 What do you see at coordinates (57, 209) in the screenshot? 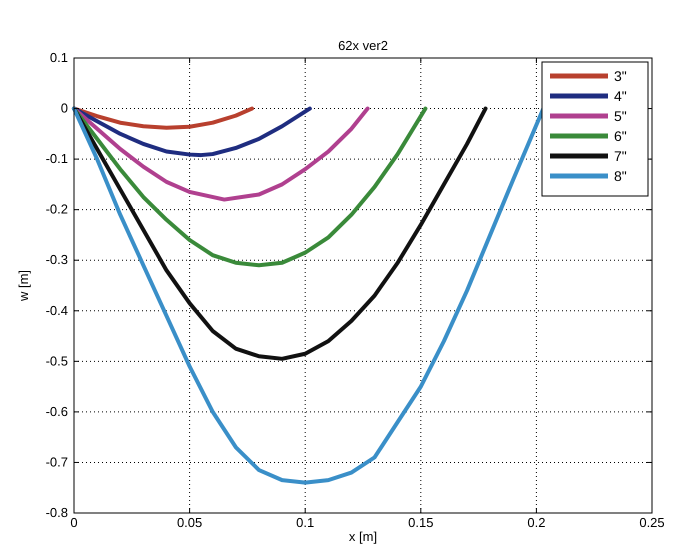
I see `y-tick-label: -0.2` at bounding box center [57, 209].